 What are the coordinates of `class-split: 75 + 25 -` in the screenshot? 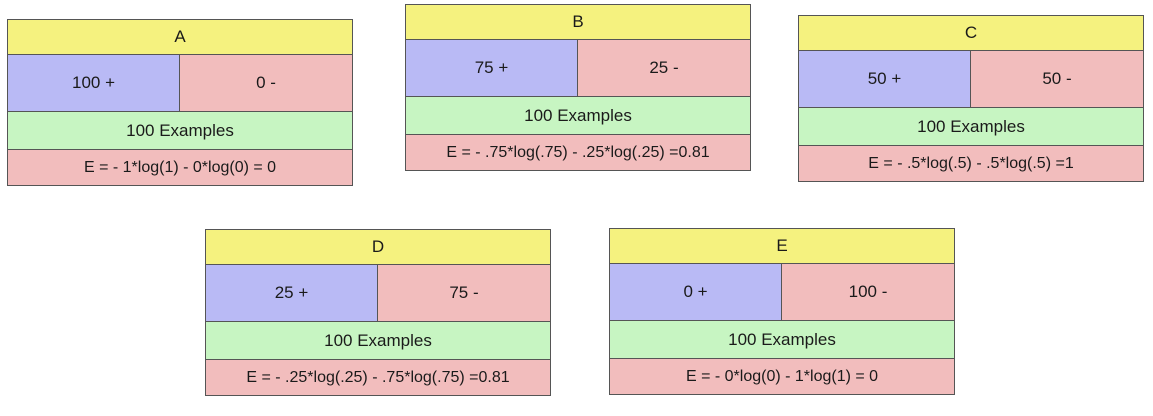 It's located at (578, 67).